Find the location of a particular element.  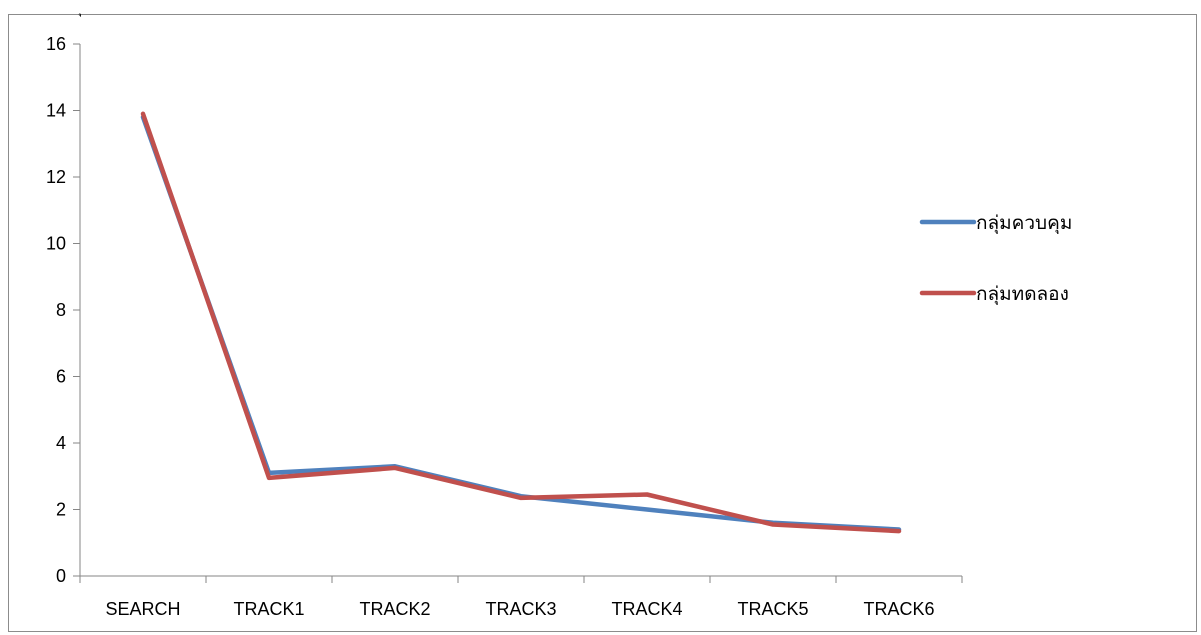

y-tick-label: 8 is located at coordinates (61, 310).